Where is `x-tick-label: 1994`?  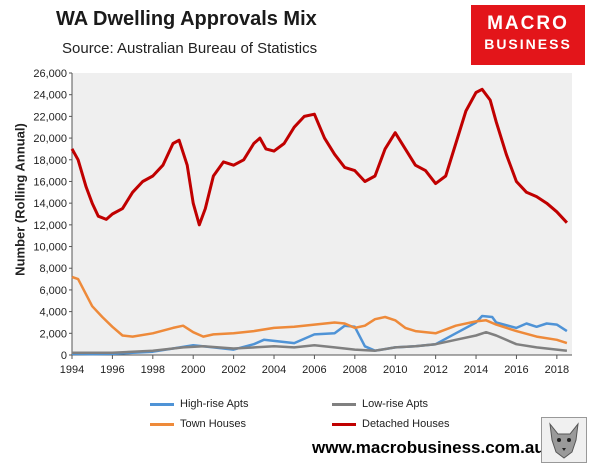 x-tick-label: 1994 is located at coordinates (72, 370).